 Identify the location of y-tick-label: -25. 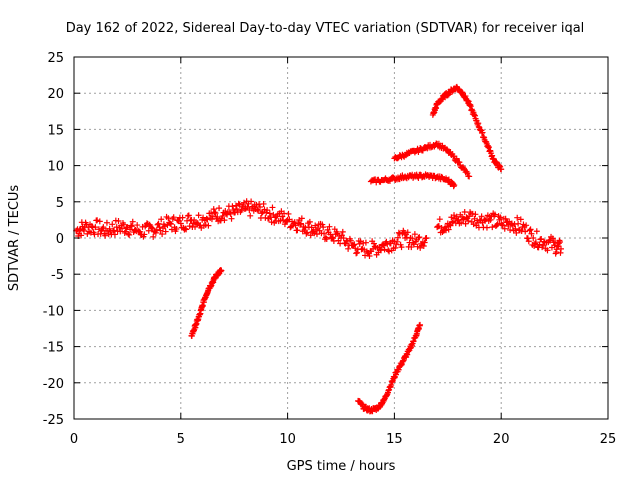
(53, 420).